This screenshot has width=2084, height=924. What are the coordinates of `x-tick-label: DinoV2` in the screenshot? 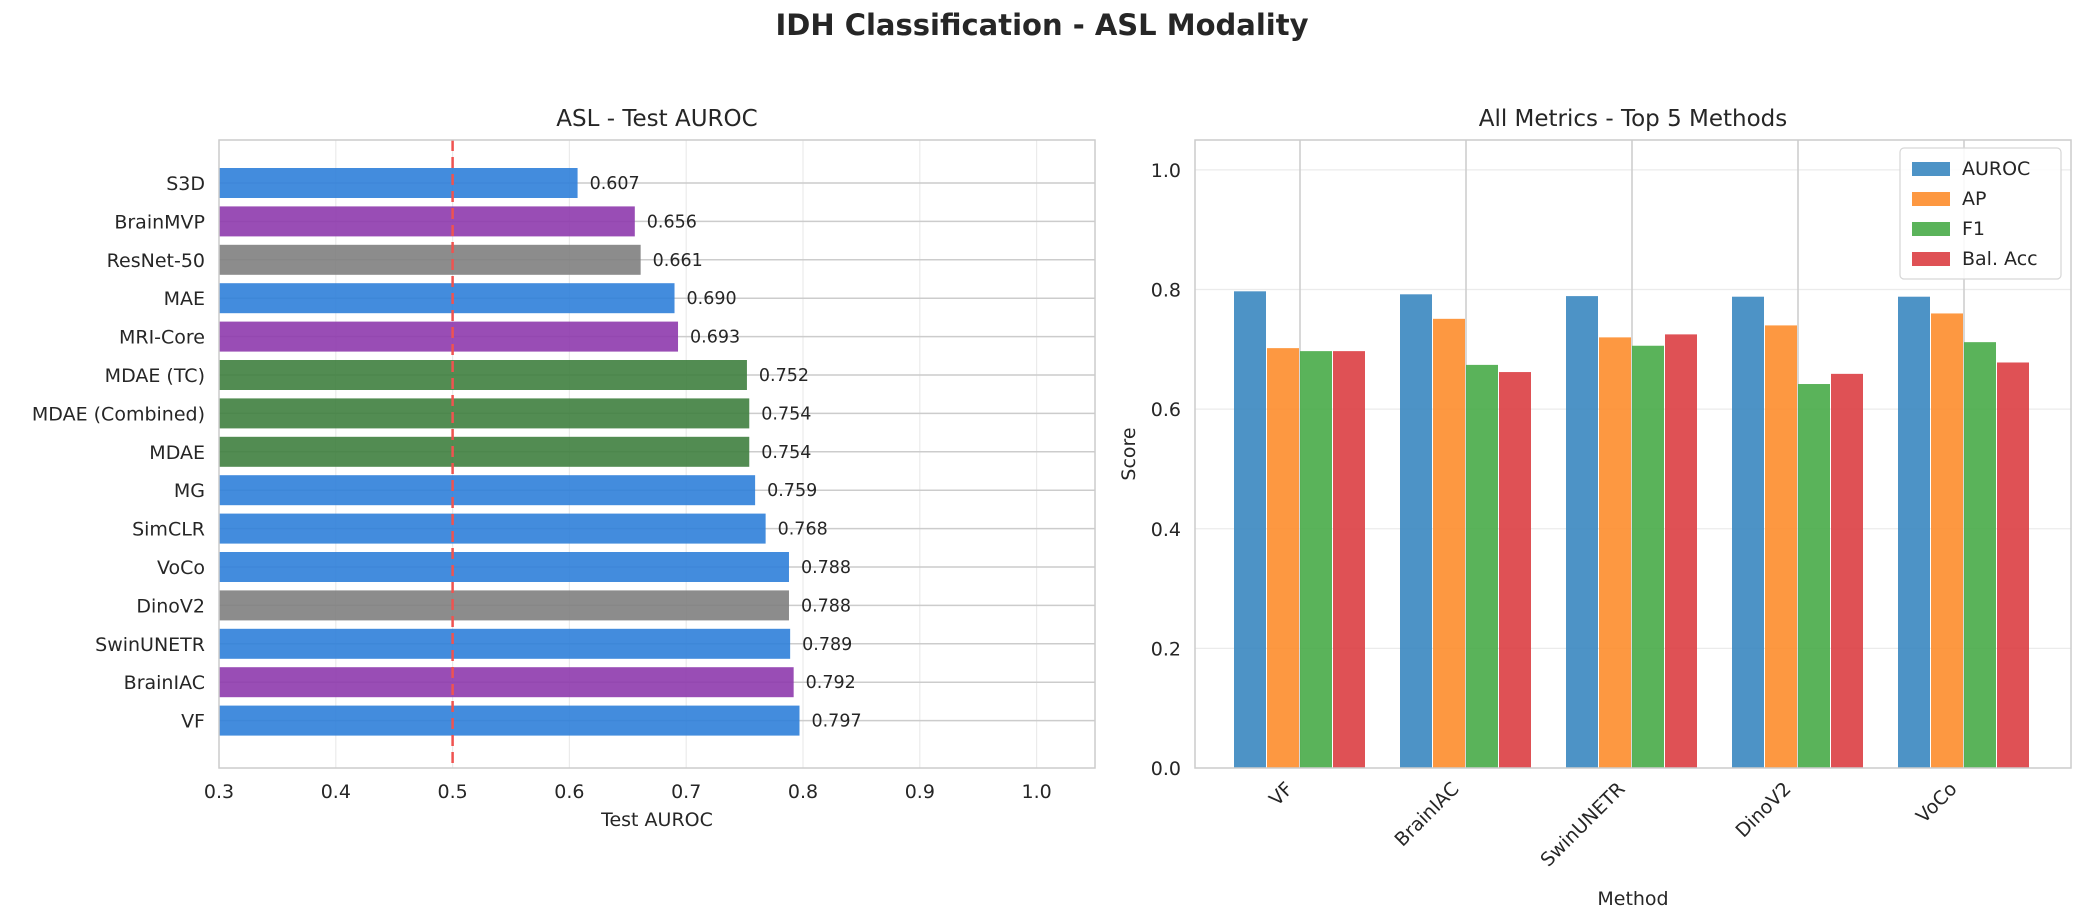 It's located at (1763, 810).